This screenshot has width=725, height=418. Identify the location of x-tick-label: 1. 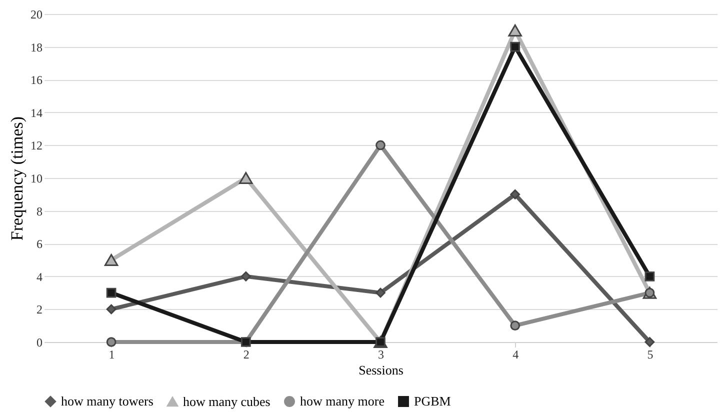
(111, 355).